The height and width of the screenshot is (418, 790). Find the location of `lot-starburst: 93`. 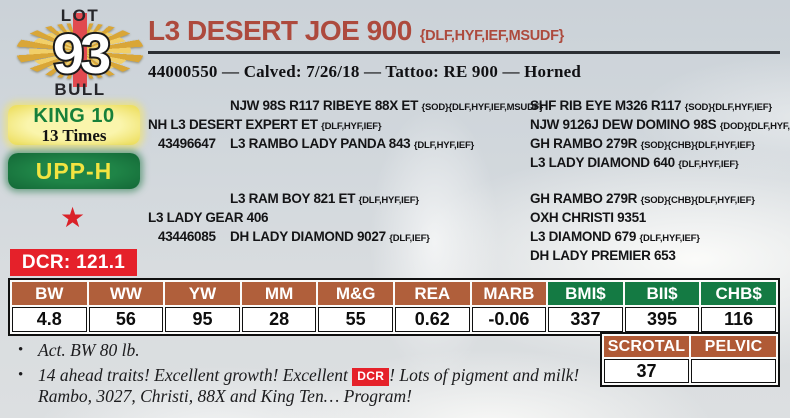

lot-starburst: 93 is located at coordinates (80, 50).